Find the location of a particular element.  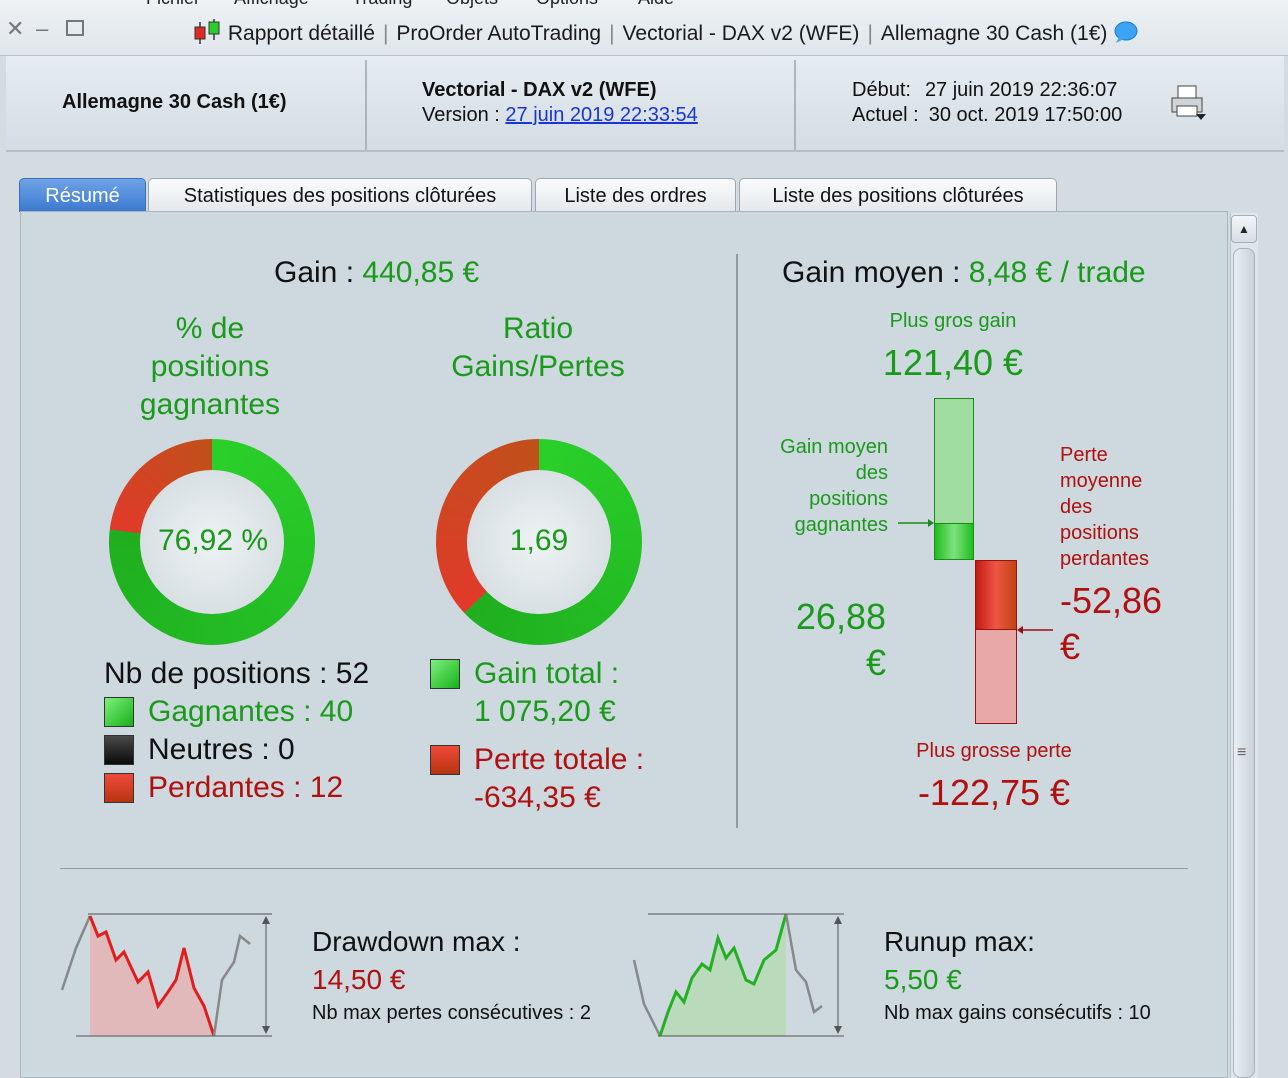

avg-win-label-line: des is located at coordinates (871, 473).